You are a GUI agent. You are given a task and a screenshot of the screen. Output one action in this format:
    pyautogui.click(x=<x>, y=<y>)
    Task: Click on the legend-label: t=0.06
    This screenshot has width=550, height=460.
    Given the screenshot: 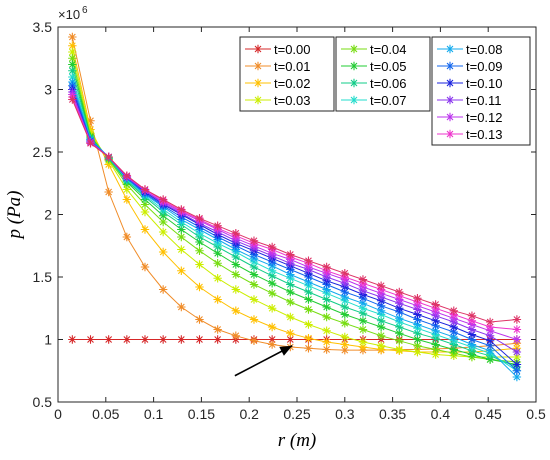 What is the action you would take?
    pyautogui.click(x=388, y=83)
    